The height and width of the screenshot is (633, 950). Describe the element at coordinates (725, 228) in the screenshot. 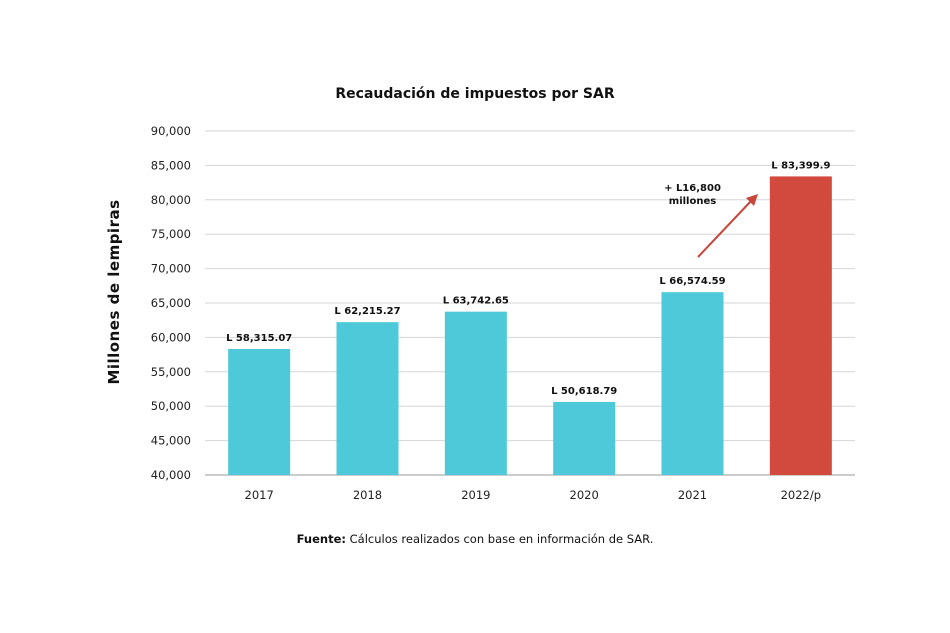

I see `growth-arrow-line` at that location.